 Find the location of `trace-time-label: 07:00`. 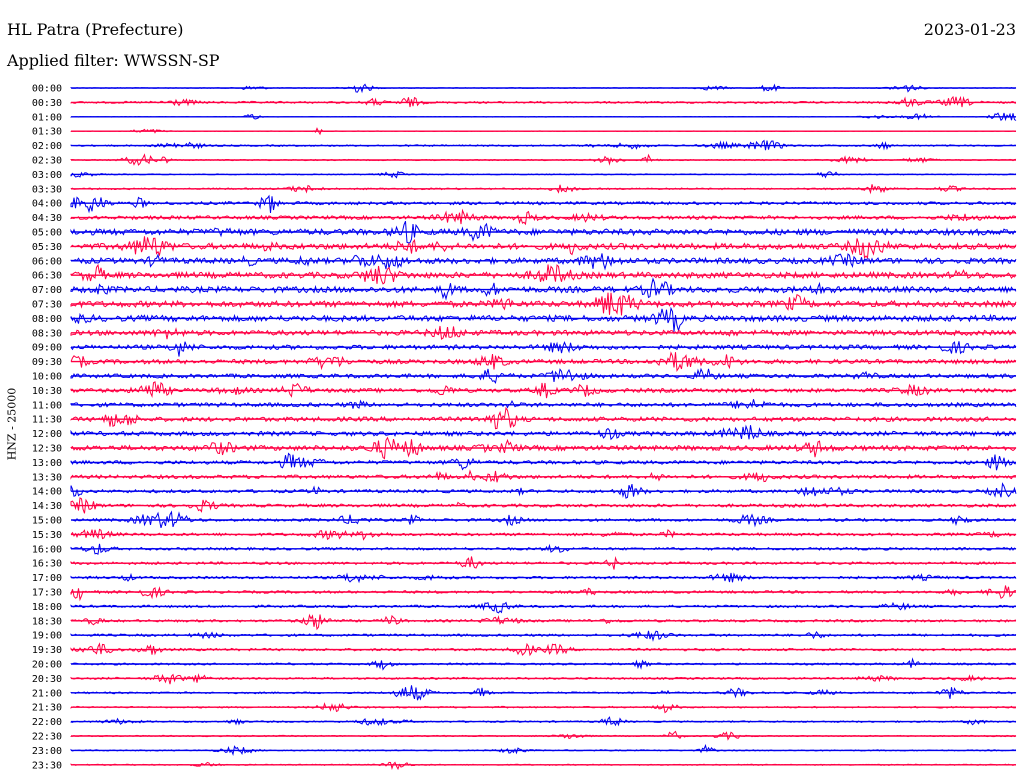

trace-time-label: 07:00 is located at coordinates (47, 290).